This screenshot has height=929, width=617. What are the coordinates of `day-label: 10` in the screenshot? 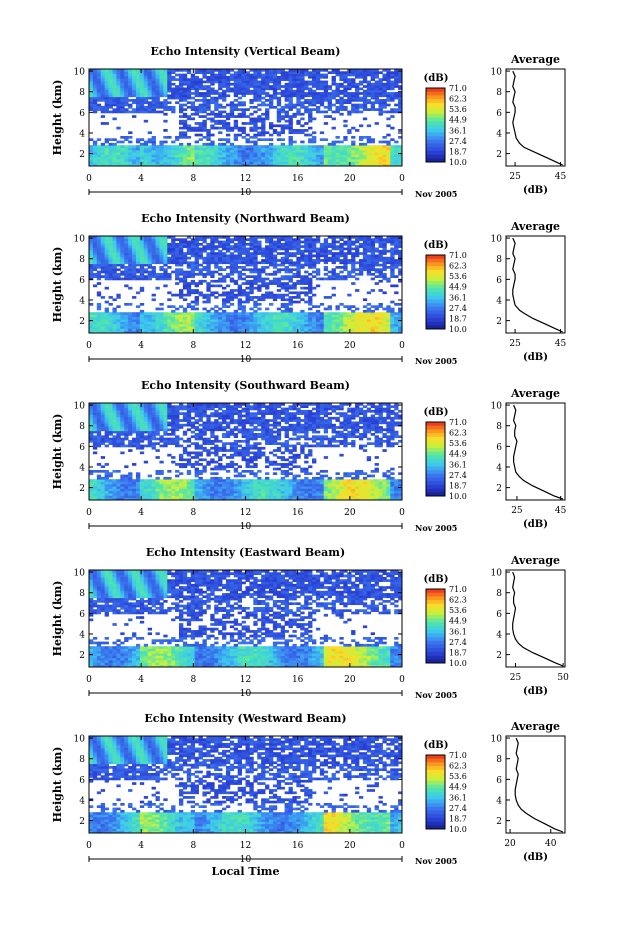 It's located at (246, 360).